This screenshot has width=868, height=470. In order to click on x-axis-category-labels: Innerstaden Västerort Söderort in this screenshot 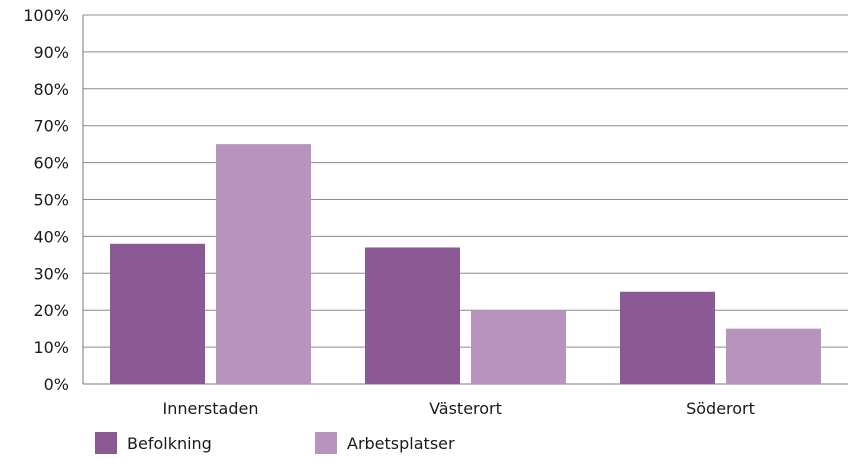, I will do `click(459, 408)`.